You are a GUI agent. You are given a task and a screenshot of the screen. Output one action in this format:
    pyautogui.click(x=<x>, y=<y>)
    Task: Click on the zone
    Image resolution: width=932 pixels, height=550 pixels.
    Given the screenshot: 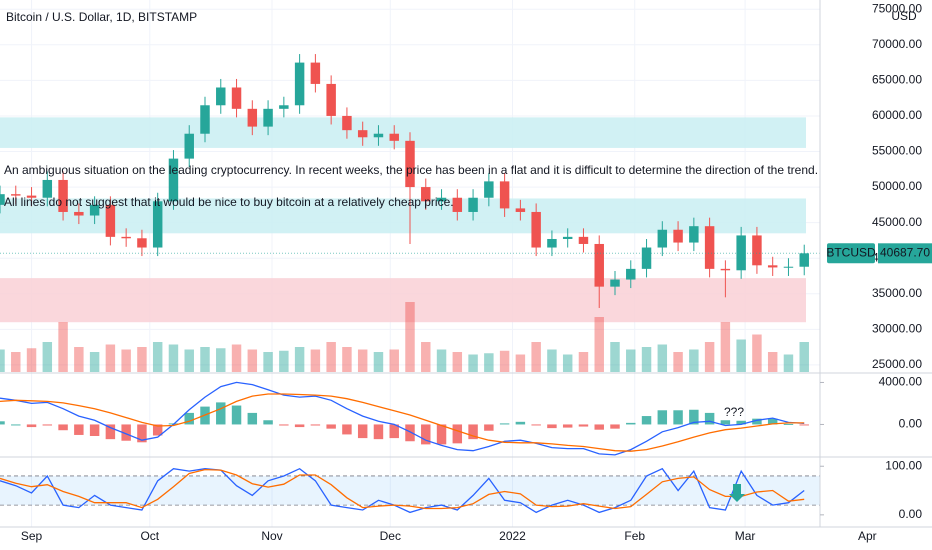 What is the action you would take?
    pyautogui.click(x=403, y=132)
    